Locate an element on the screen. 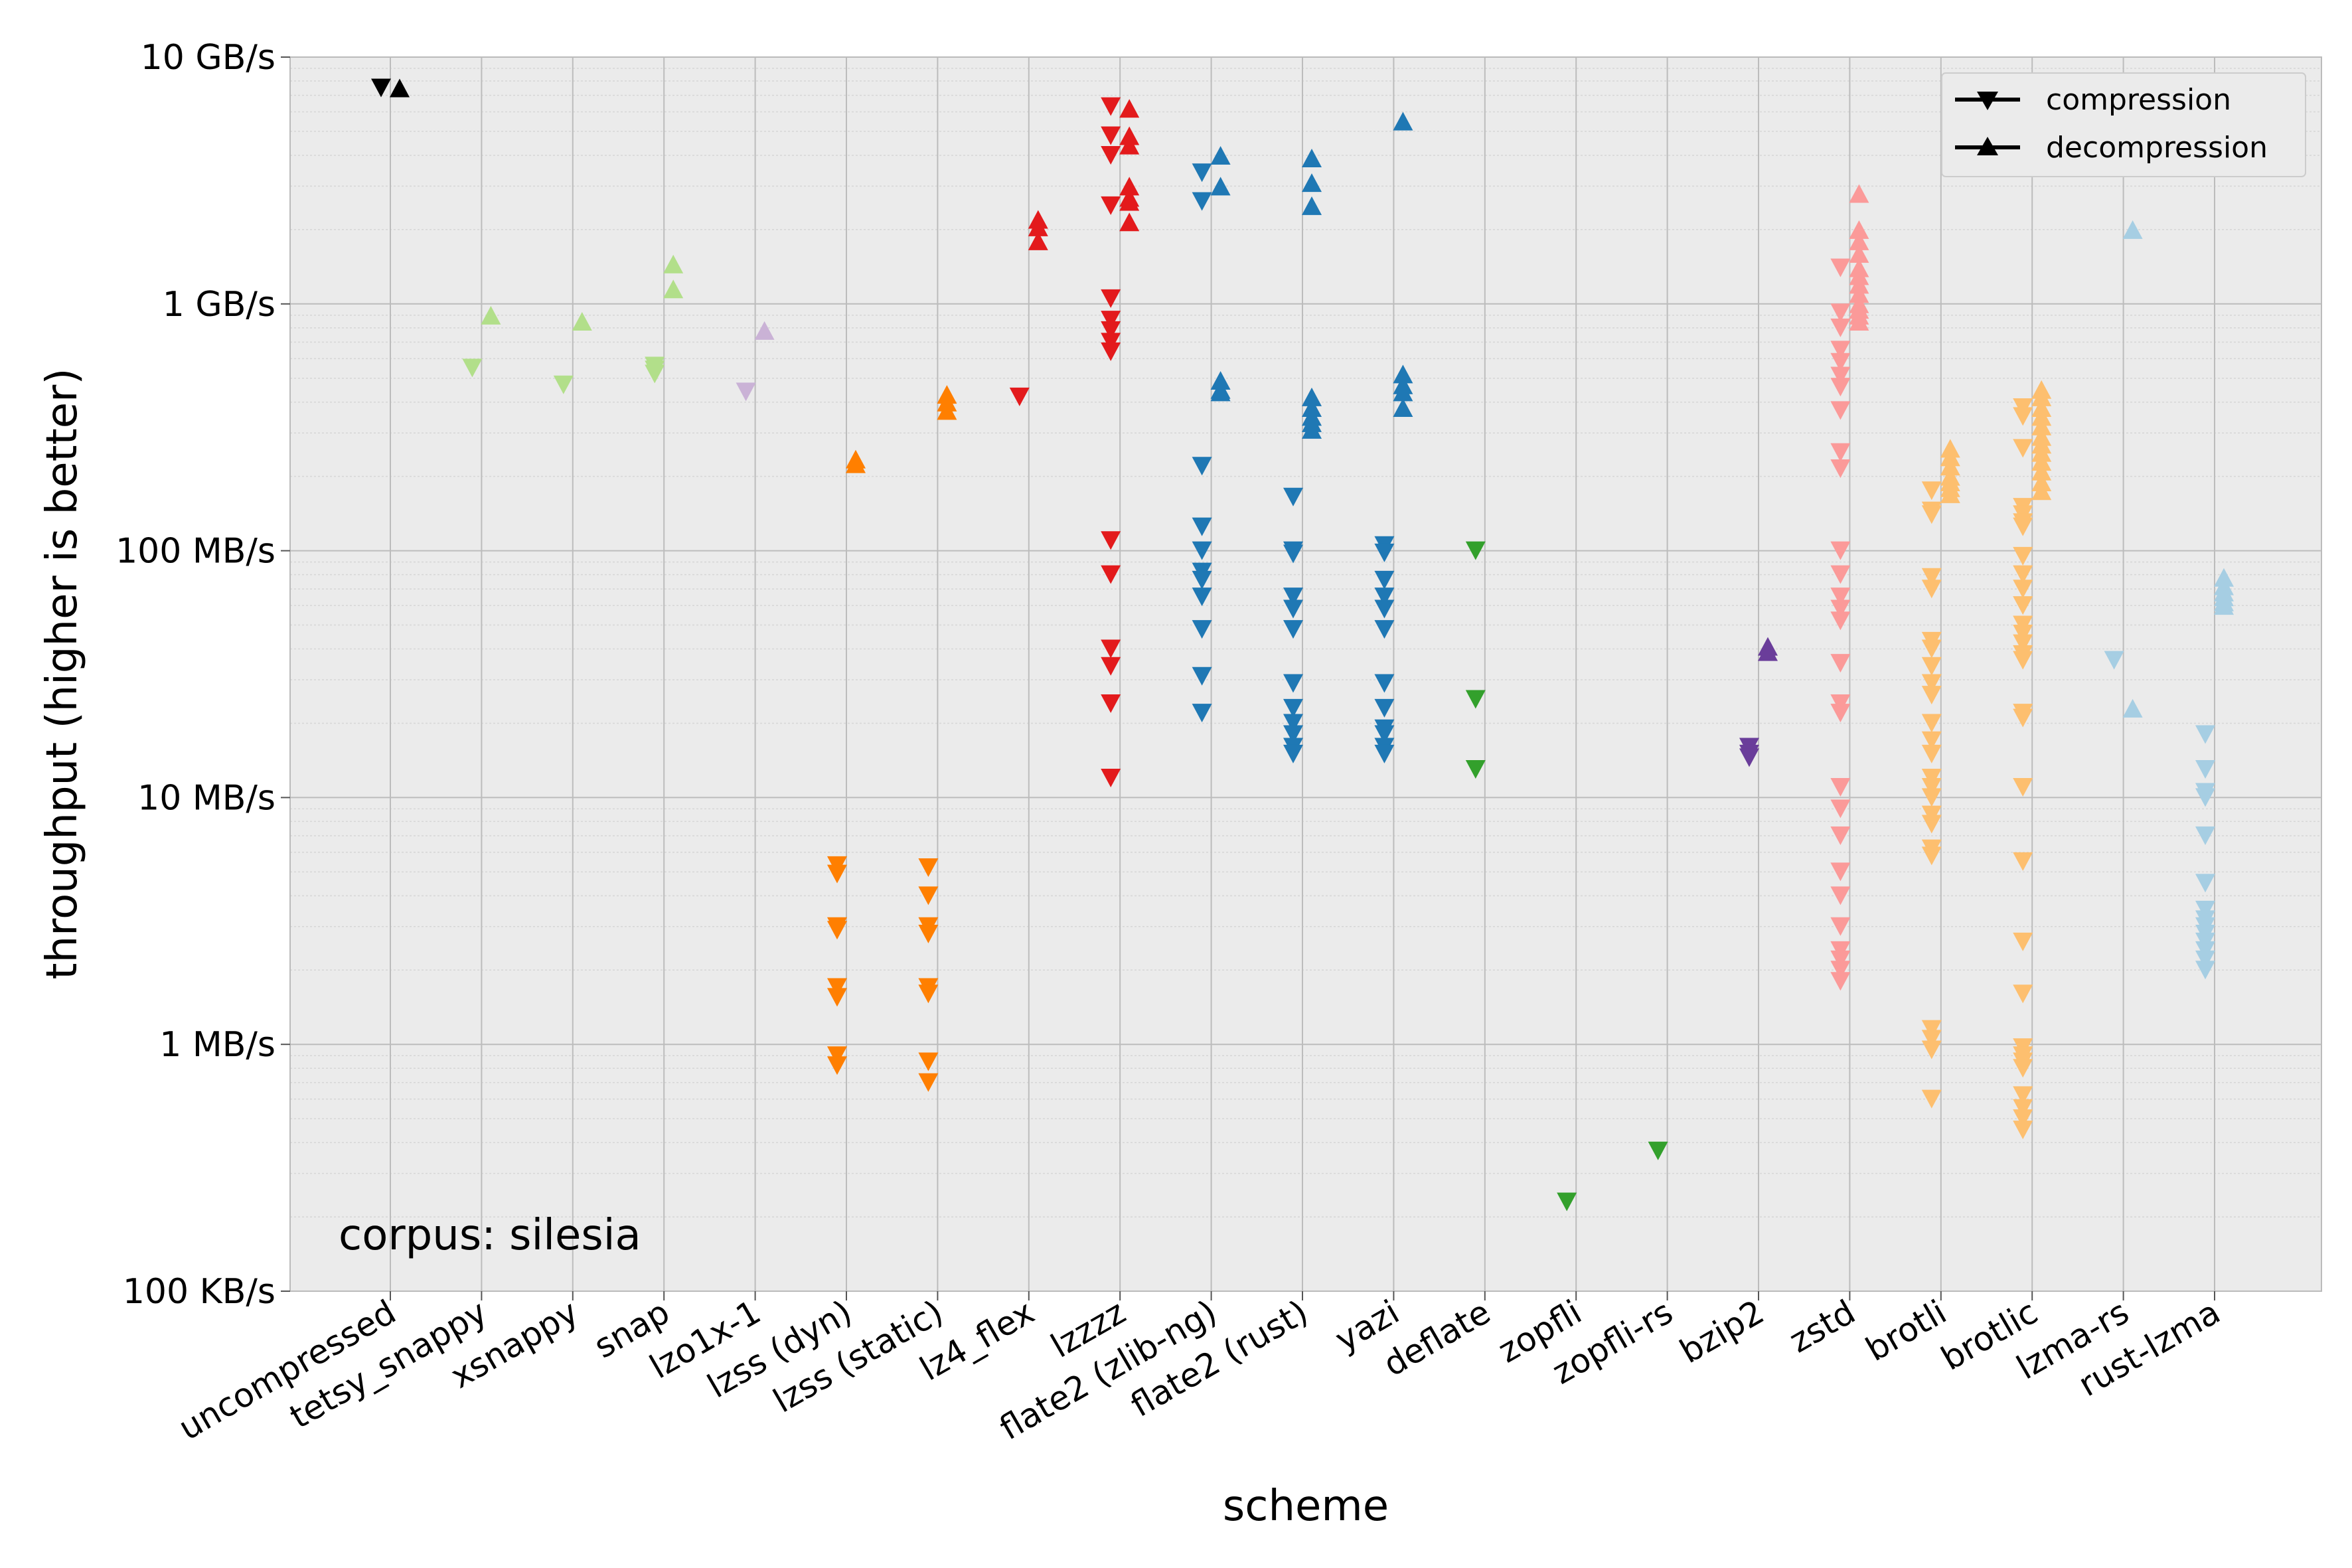  y-axis-label: throughput (higher is better) is located at coordinates (63, 674).